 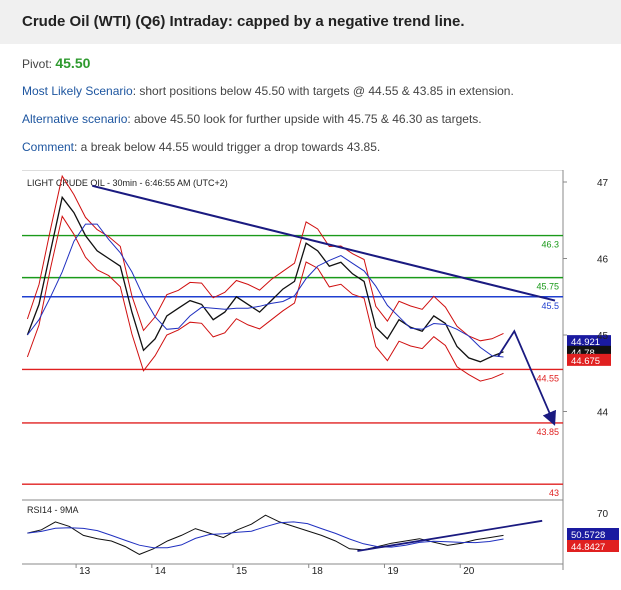 What do you see at coordinates (324, 243) in the screenshot?
I see `negative-trend-line` at bounding box center [324, 243].